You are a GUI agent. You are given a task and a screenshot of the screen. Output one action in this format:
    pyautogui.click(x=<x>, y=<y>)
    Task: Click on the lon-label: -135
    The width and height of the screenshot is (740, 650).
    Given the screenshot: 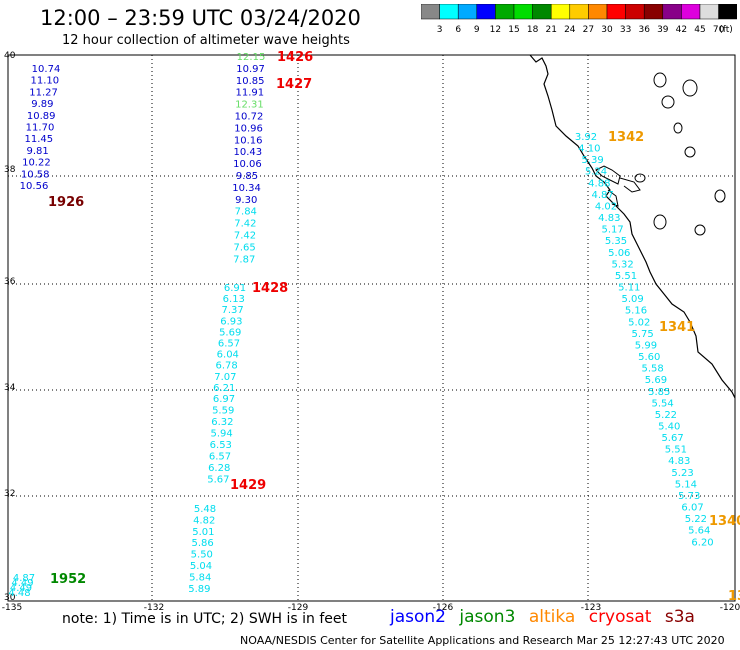 What is the action you would take?
    pyautogui.click(x=12, y=608)
    